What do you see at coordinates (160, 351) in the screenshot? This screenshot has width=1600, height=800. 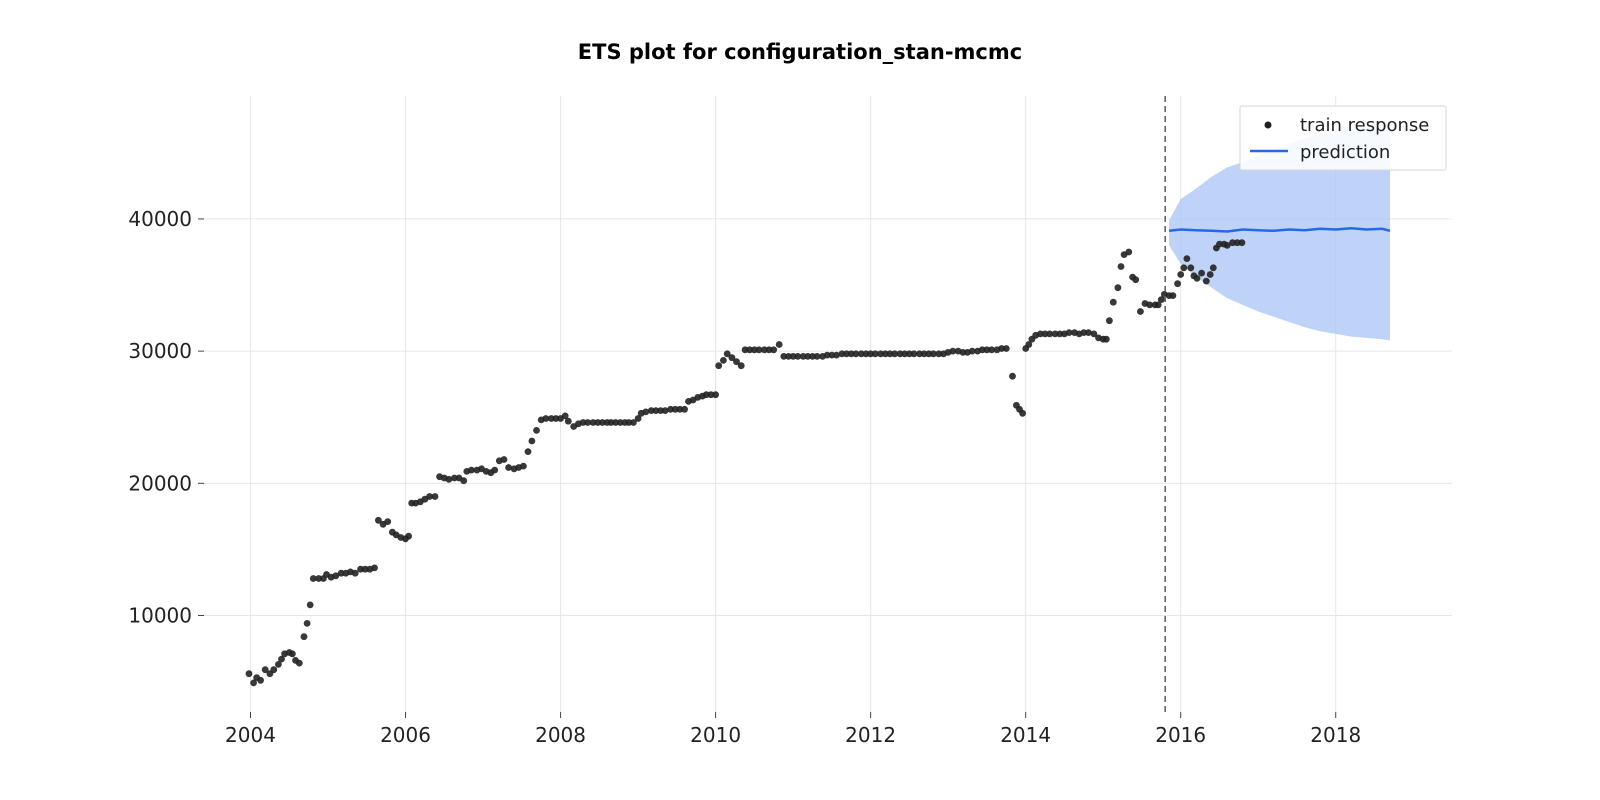 I see `y-tick-label: 30000` at bounding box center [160, 351].